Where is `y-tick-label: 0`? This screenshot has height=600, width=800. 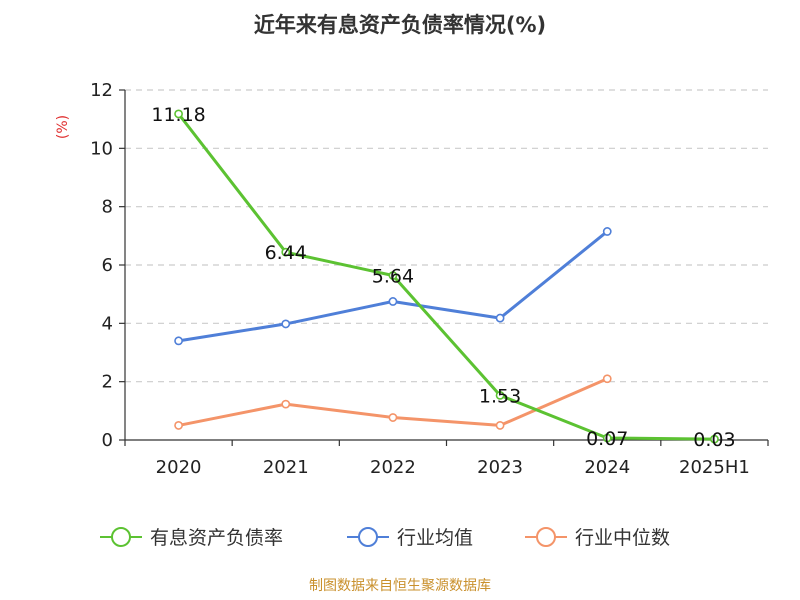 y-tick-label: 0 is located at coordinates (107, 440).